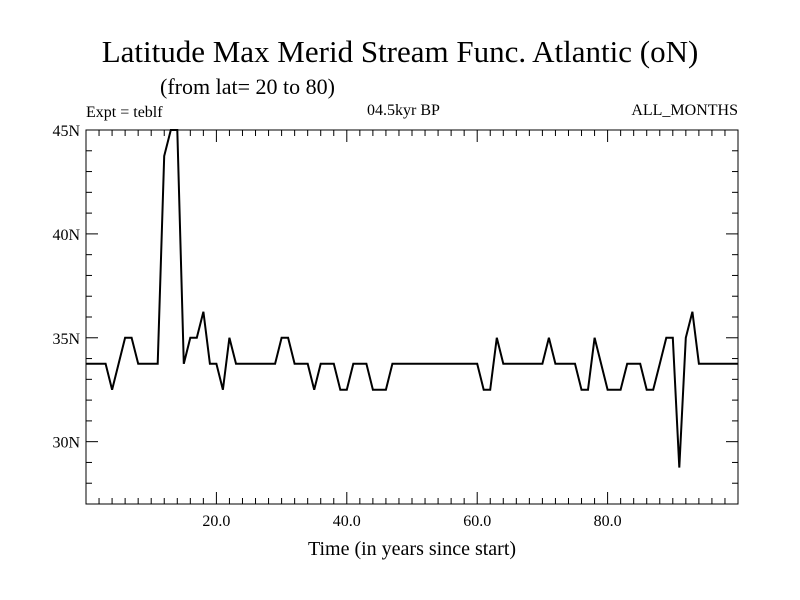  What do you see at coordinates (684, 110) in the screenshot?
I see `months-label: ALL_MONTHS` at bounding box center [684, 110].